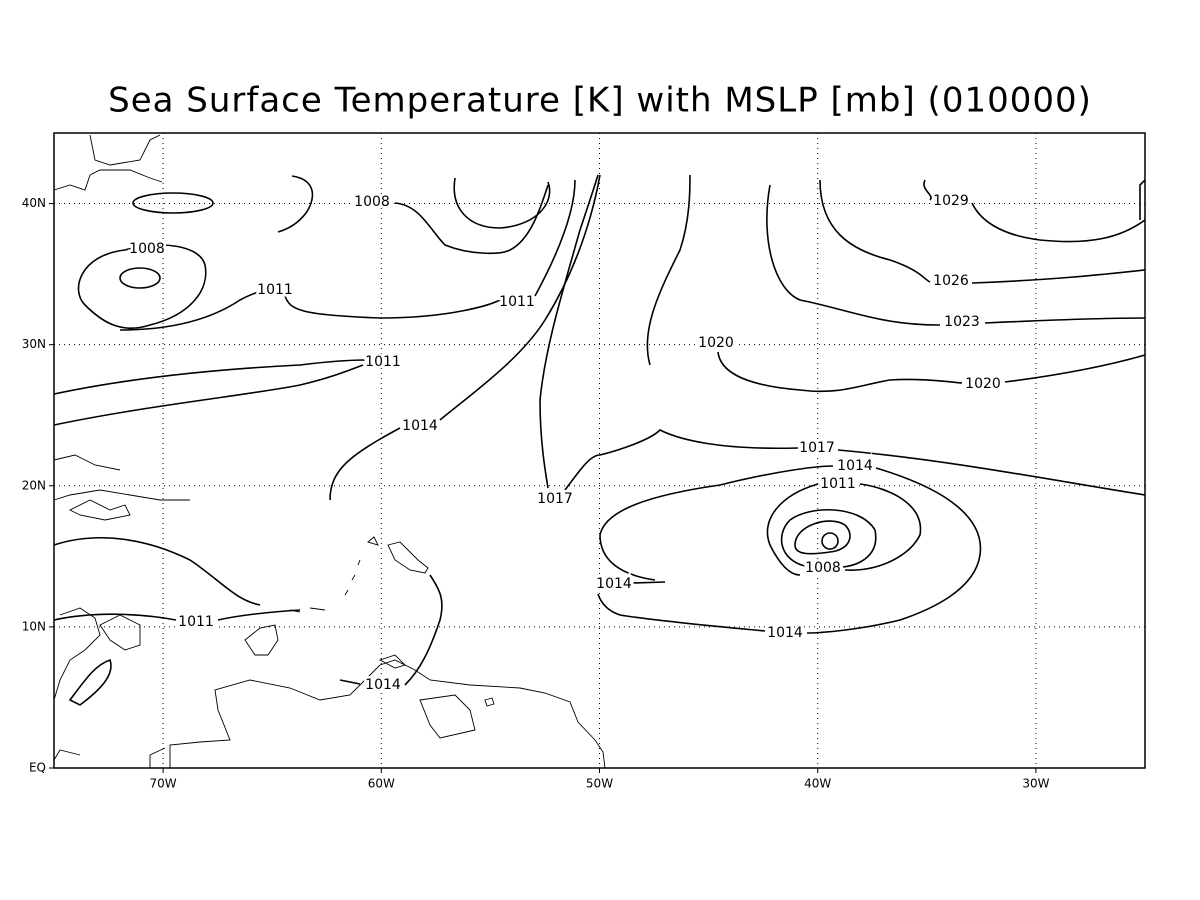 Image resolution: width=1200 pixels, height=900 pixels. I want to click on contour-label: 1023, so click(962, 322).